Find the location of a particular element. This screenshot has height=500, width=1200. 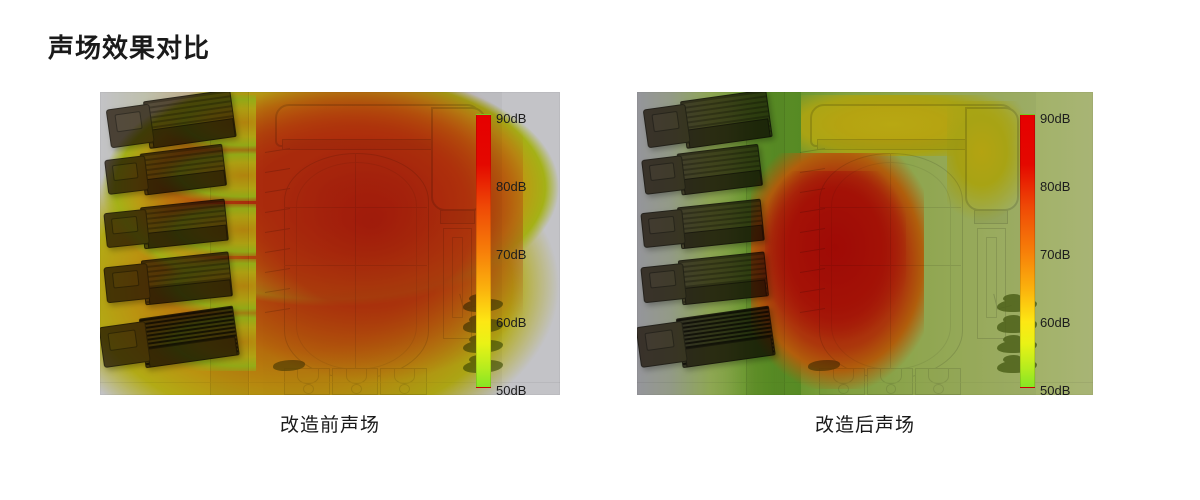

colorbar-after is located at coordinates (1027, 251).